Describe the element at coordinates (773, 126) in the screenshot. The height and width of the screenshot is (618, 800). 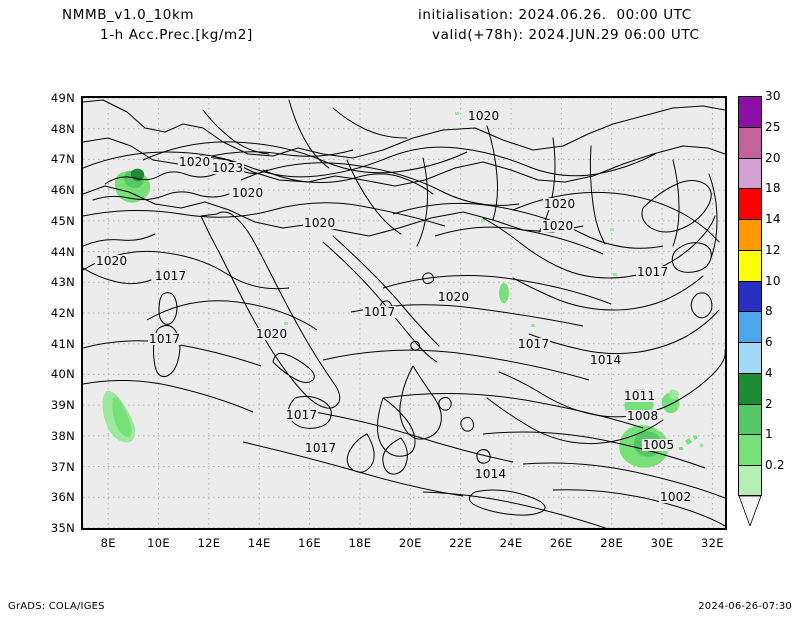
I see `colorbar-tick-label: 25` at that location.